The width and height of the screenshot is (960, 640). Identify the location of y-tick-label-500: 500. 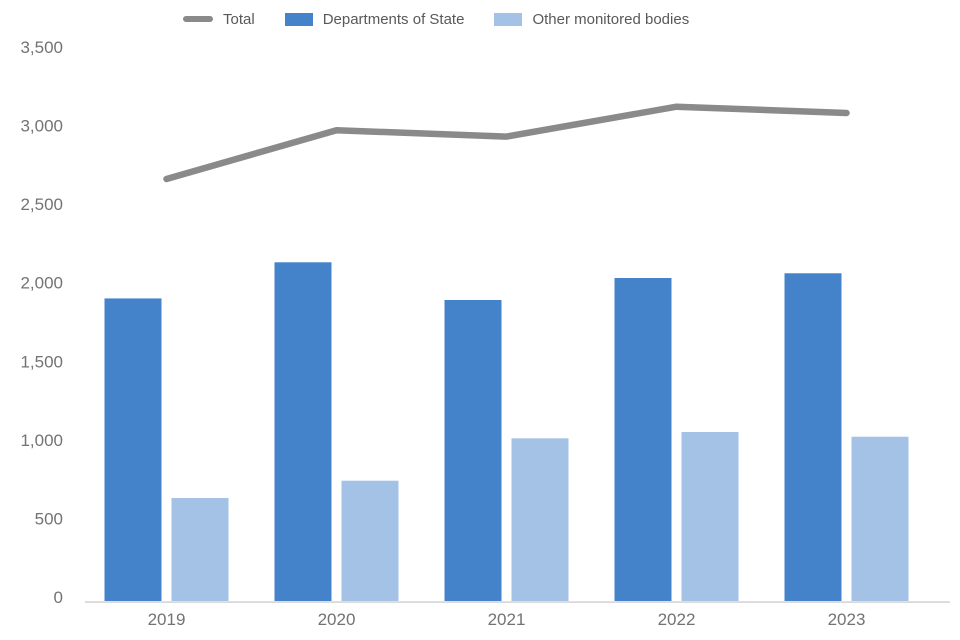
(49, 518).